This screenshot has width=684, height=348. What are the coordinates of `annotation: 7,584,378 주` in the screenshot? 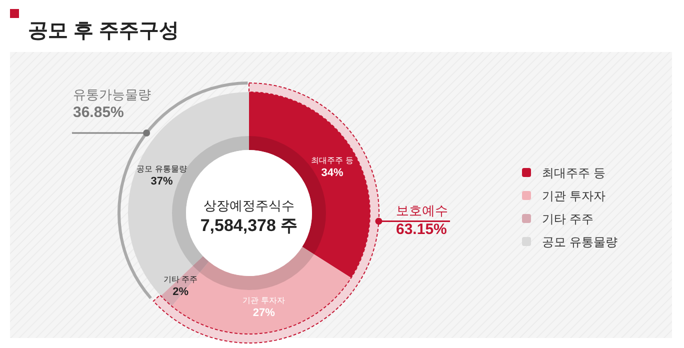 It's located at (249, 225).